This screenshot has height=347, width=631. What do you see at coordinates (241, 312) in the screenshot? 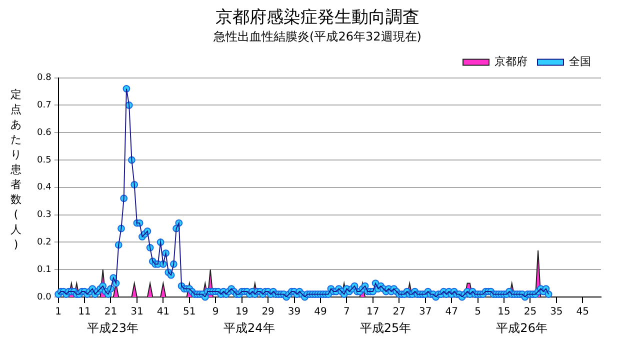
I see `x-tick-label: 19` at bounding box center [241, 312].